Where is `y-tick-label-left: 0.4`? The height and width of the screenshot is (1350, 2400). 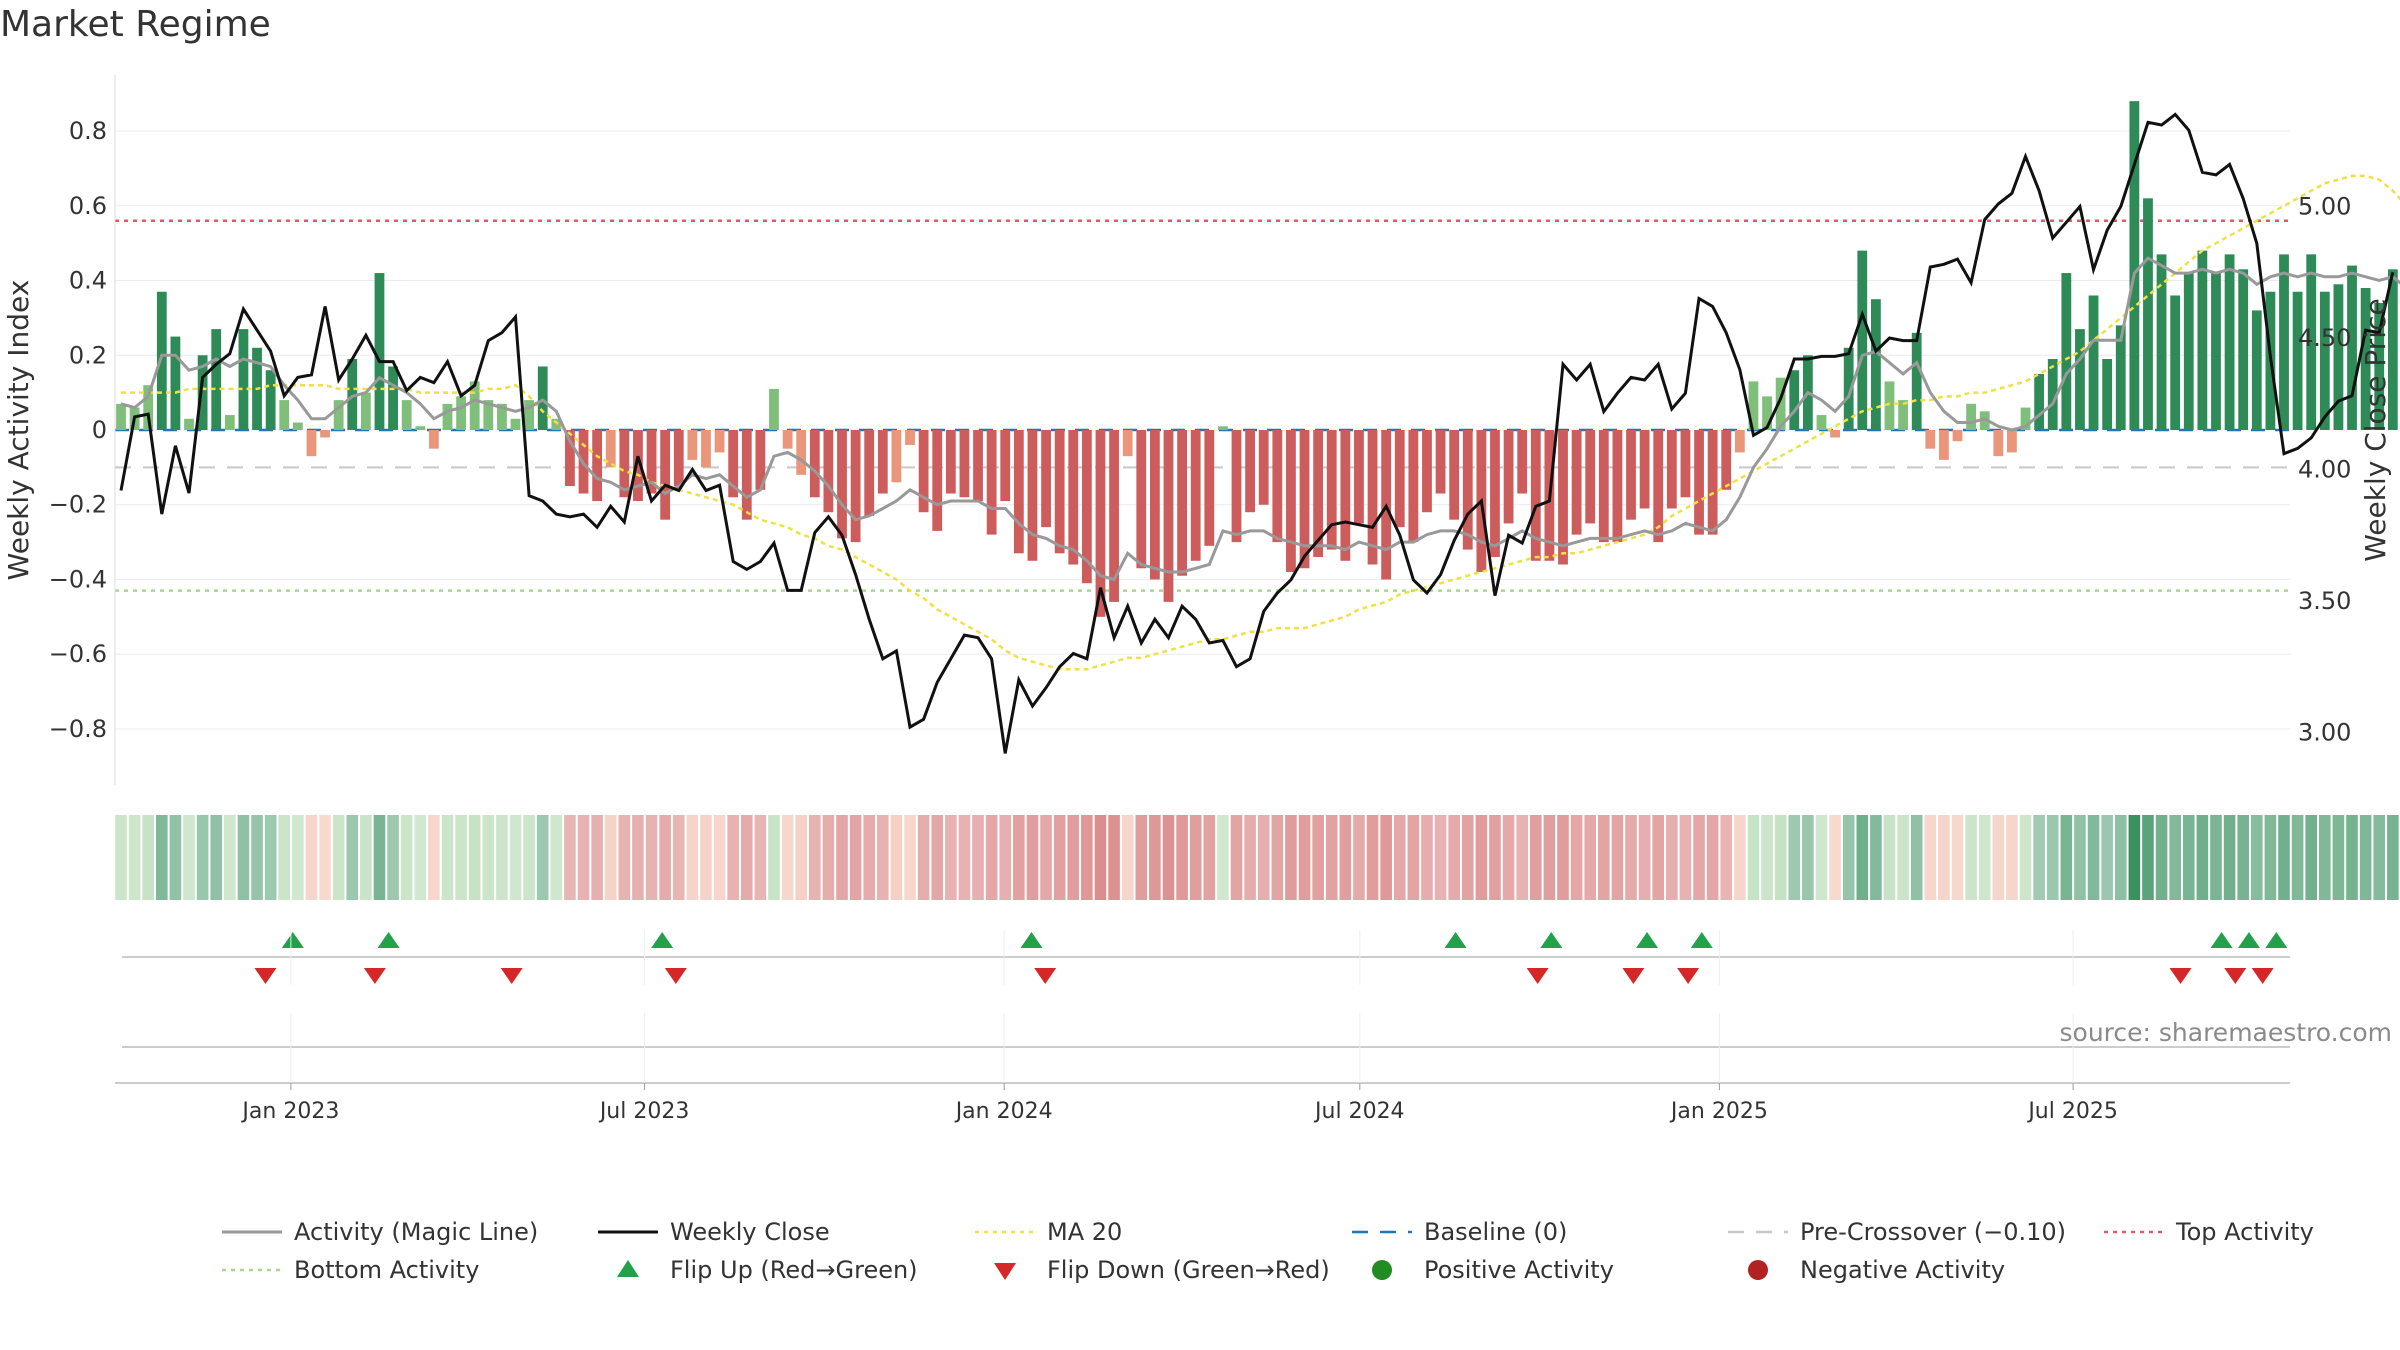
y-tick-label-left: 0.4 is located at coordinates (88, 281).